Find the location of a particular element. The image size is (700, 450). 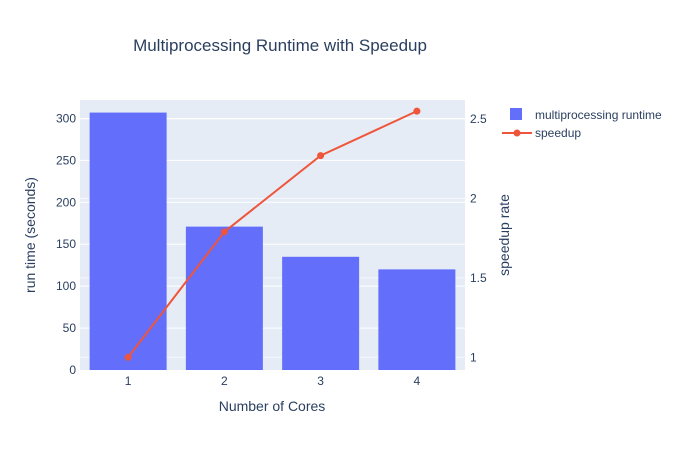

chart-title: Multiprocessing Runtime with Speedup is located at coordinates (280, 45).